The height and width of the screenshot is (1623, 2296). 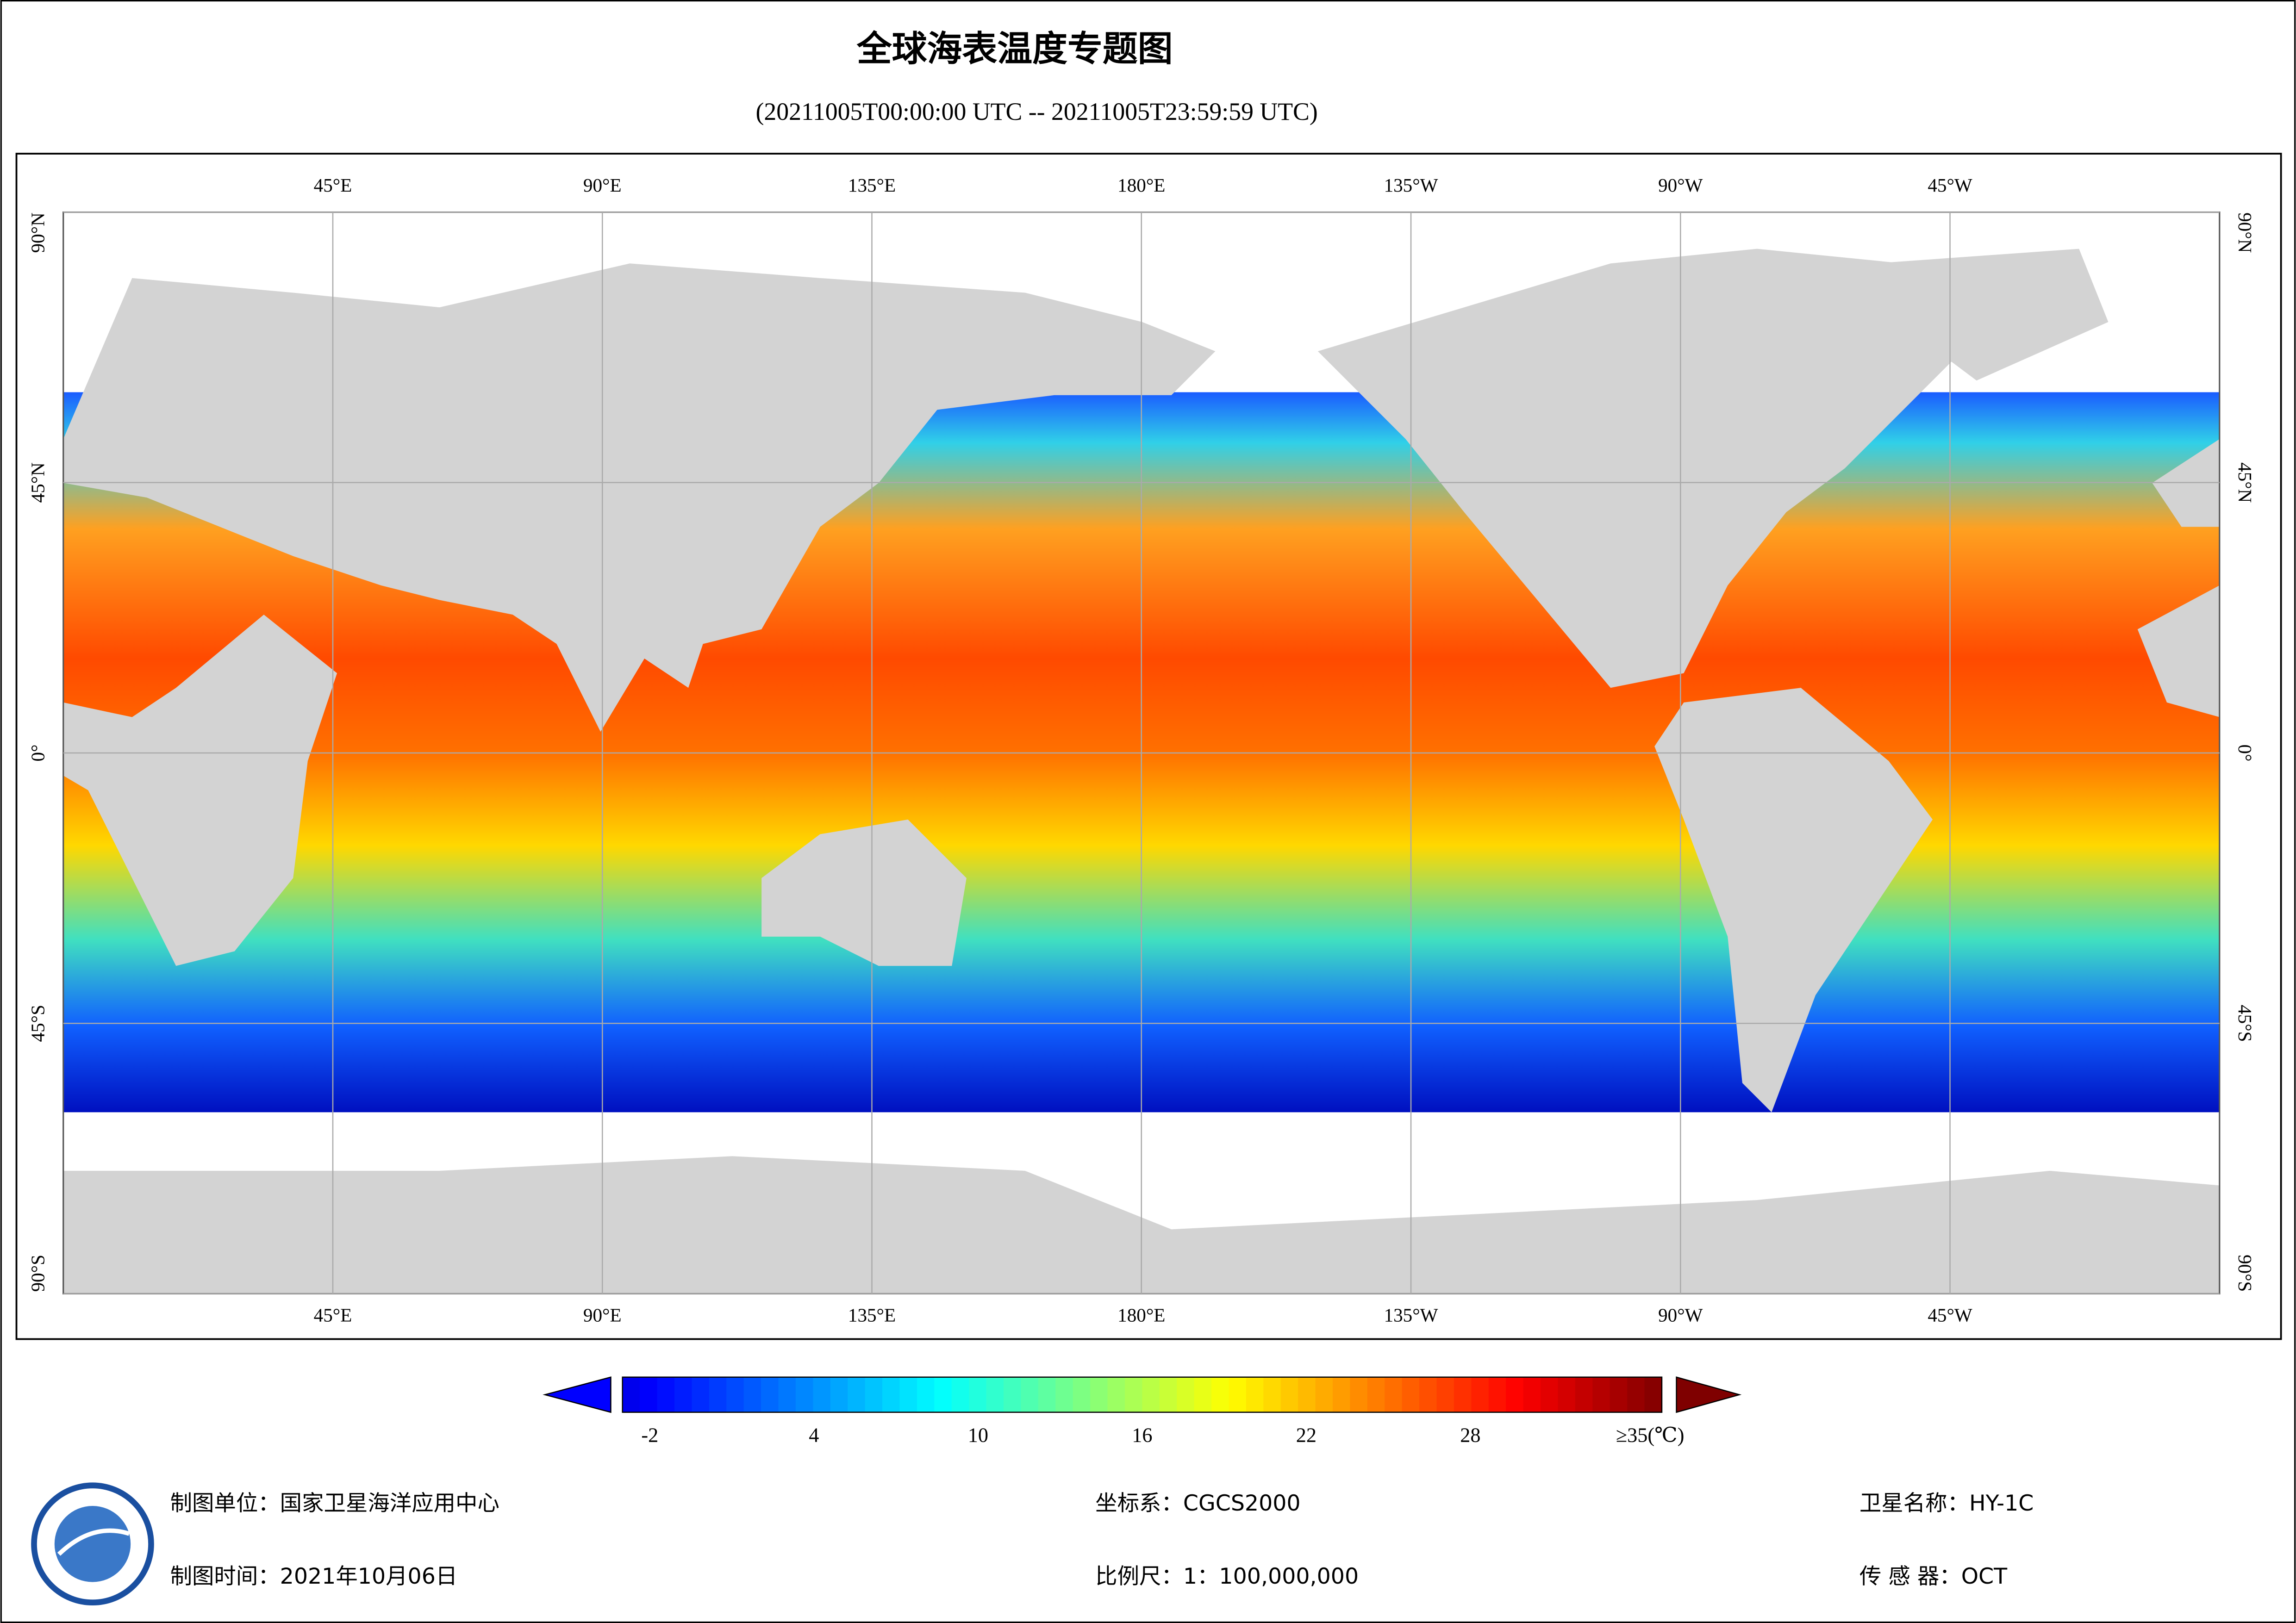 I want to click on footer-time: 制图时间：2021年10月06日, so click(x=314, y=1576).